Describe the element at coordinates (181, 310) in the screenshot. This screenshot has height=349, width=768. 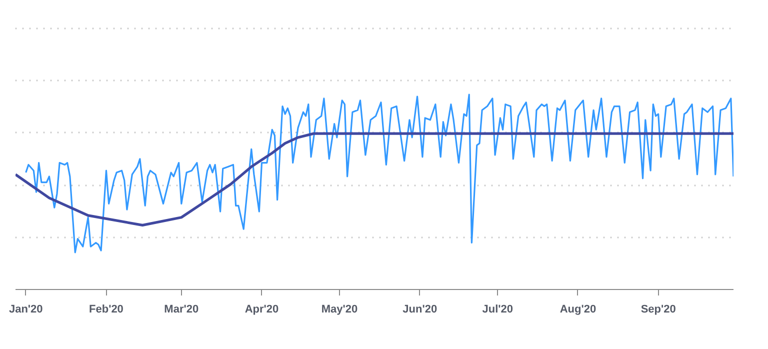
I see `x-tick-label: Mar'20` at that location.